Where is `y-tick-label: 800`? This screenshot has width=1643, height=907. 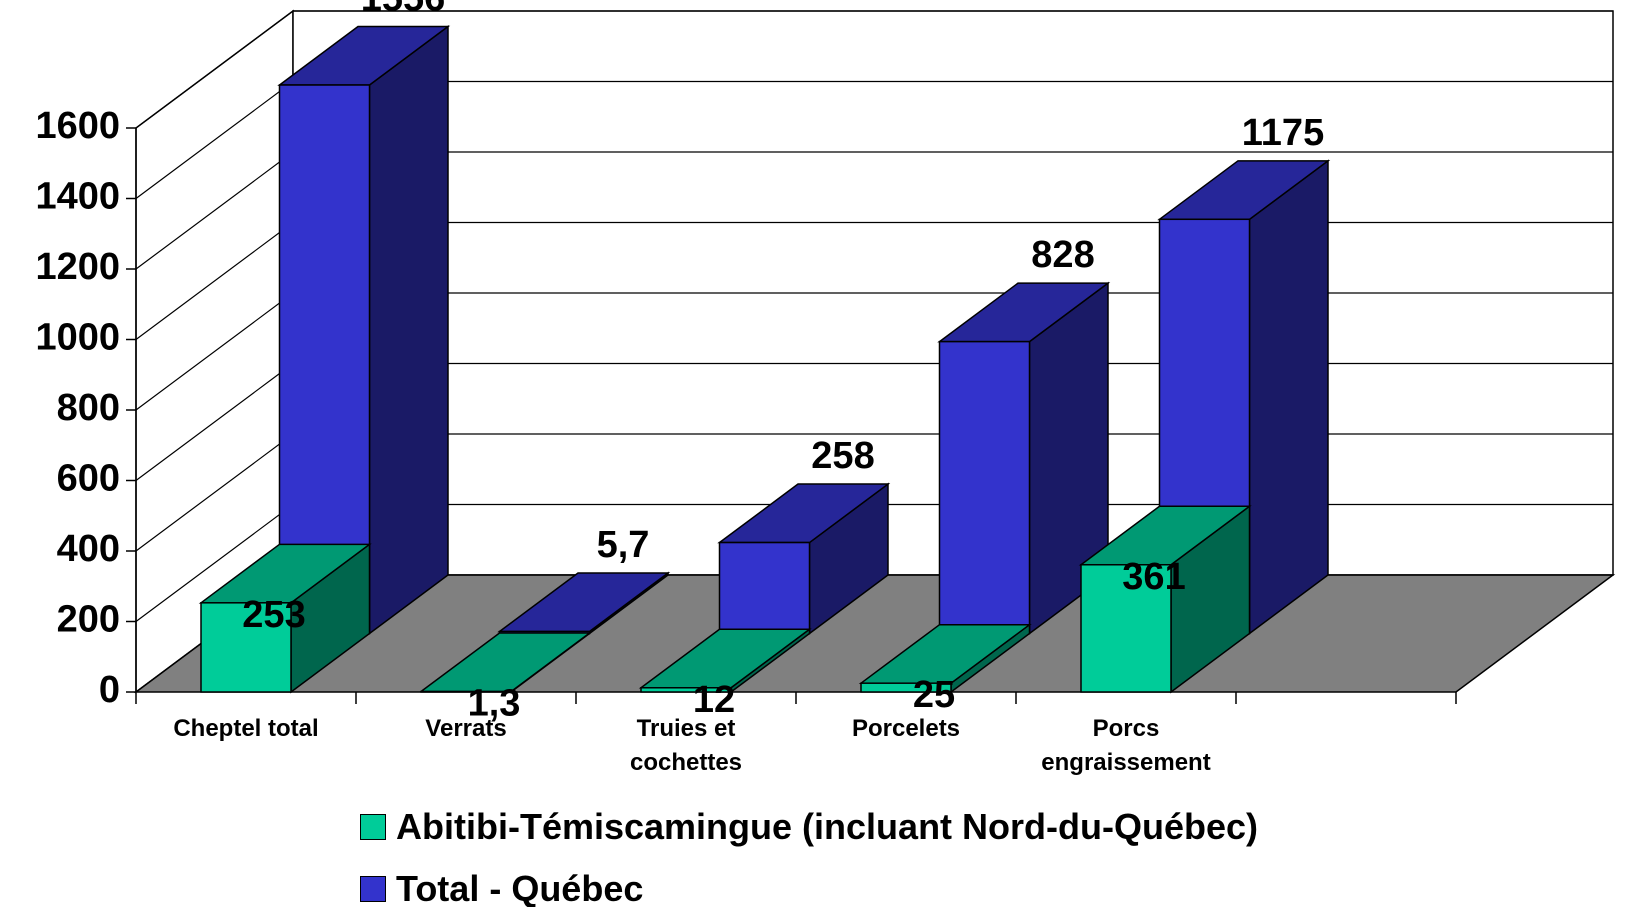 y-tick-label: 800 is located at coordinates (88, 408).